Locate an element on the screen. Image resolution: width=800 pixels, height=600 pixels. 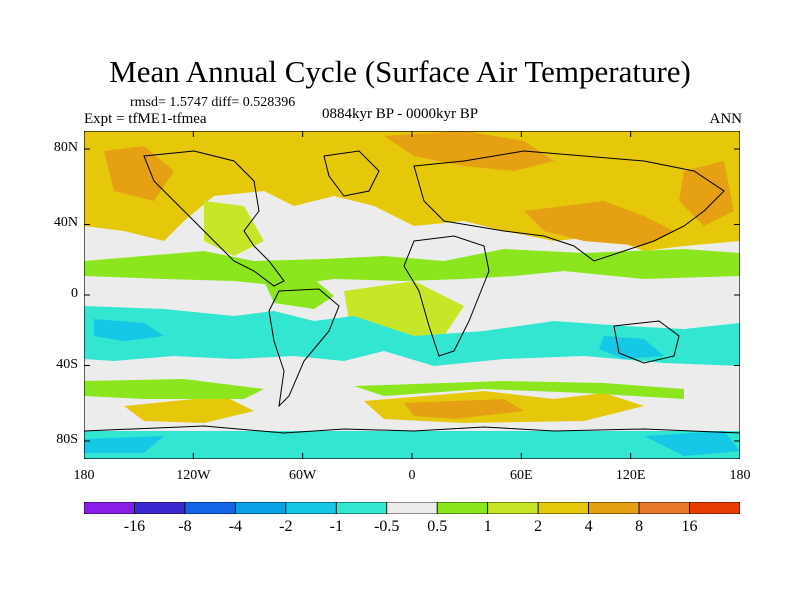
colorbar-label: 4 is located at coordinates (588, 526).